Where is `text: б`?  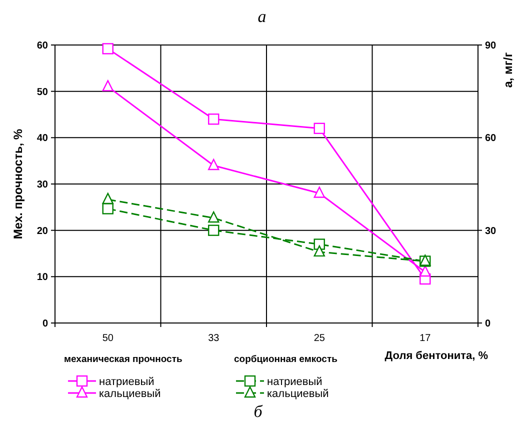 text: б is located at coordinates (258, 411).